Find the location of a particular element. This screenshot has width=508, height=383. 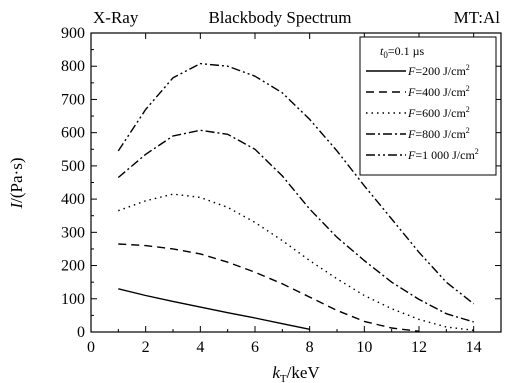

y-tick-label: 600 is located at coordinates (73, 133).